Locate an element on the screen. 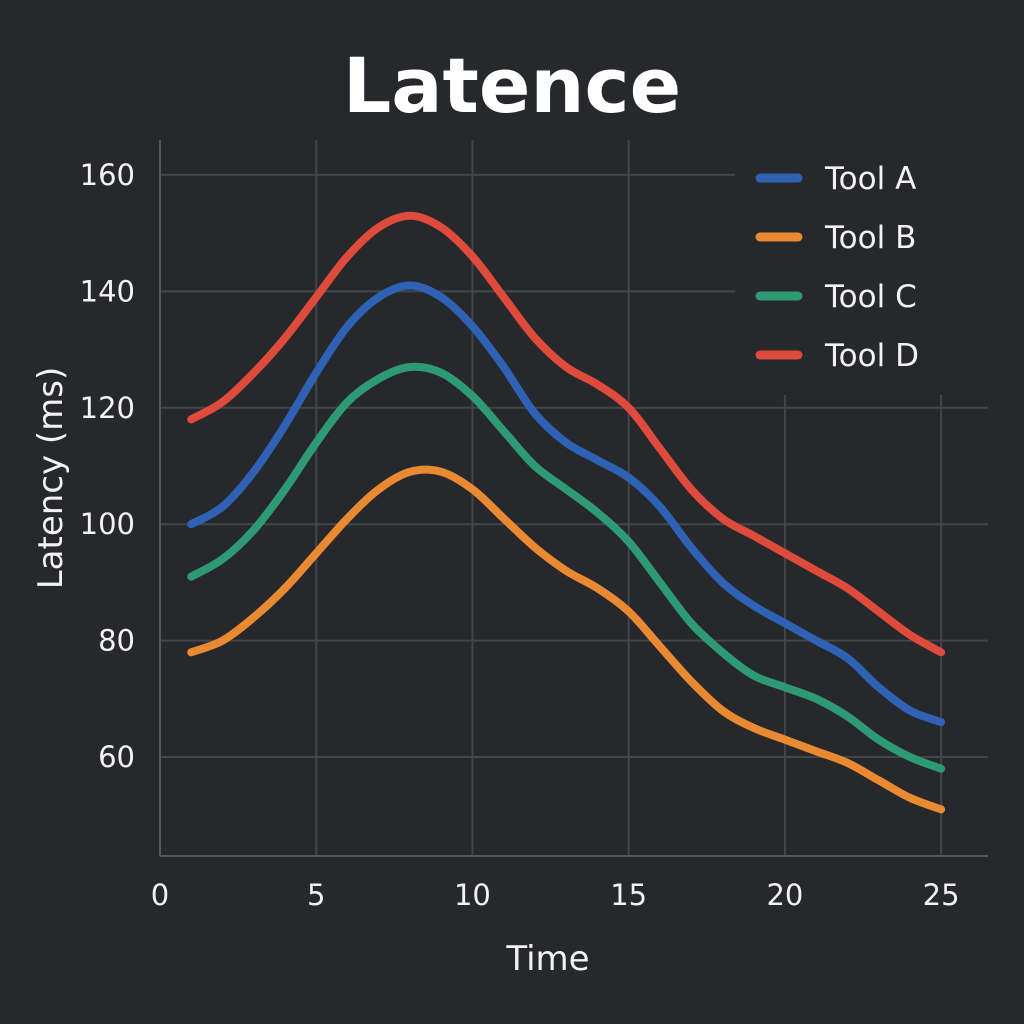 The width and height of the screenshot is (1024, 1024). y-tick-label: 140 is located at coordinates (107, 291).